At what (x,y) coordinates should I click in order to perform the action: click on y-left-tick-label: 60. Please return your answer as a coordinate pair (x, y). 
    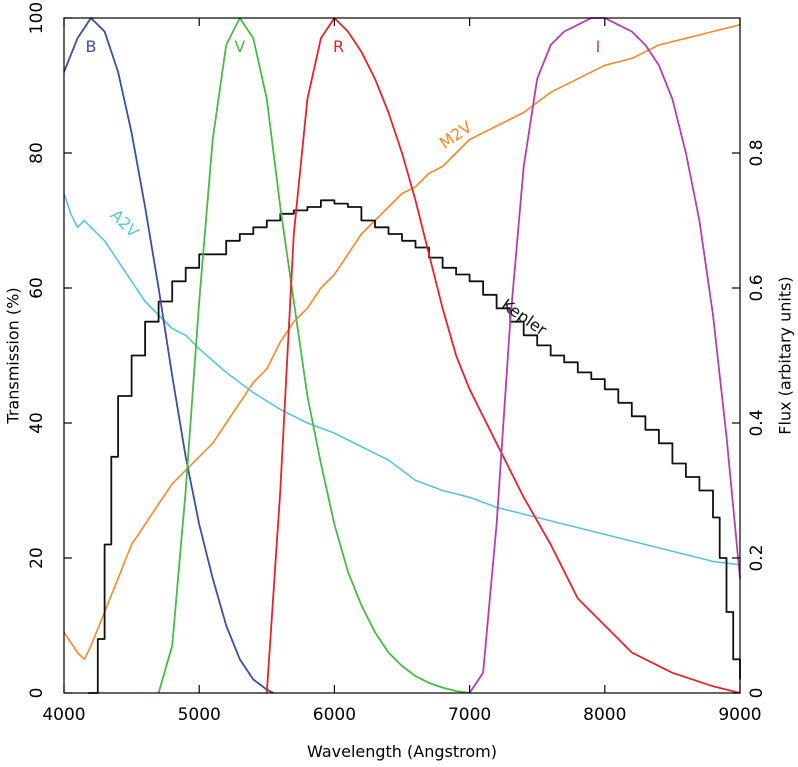
    Looking at the image, I should click on (37, 288).